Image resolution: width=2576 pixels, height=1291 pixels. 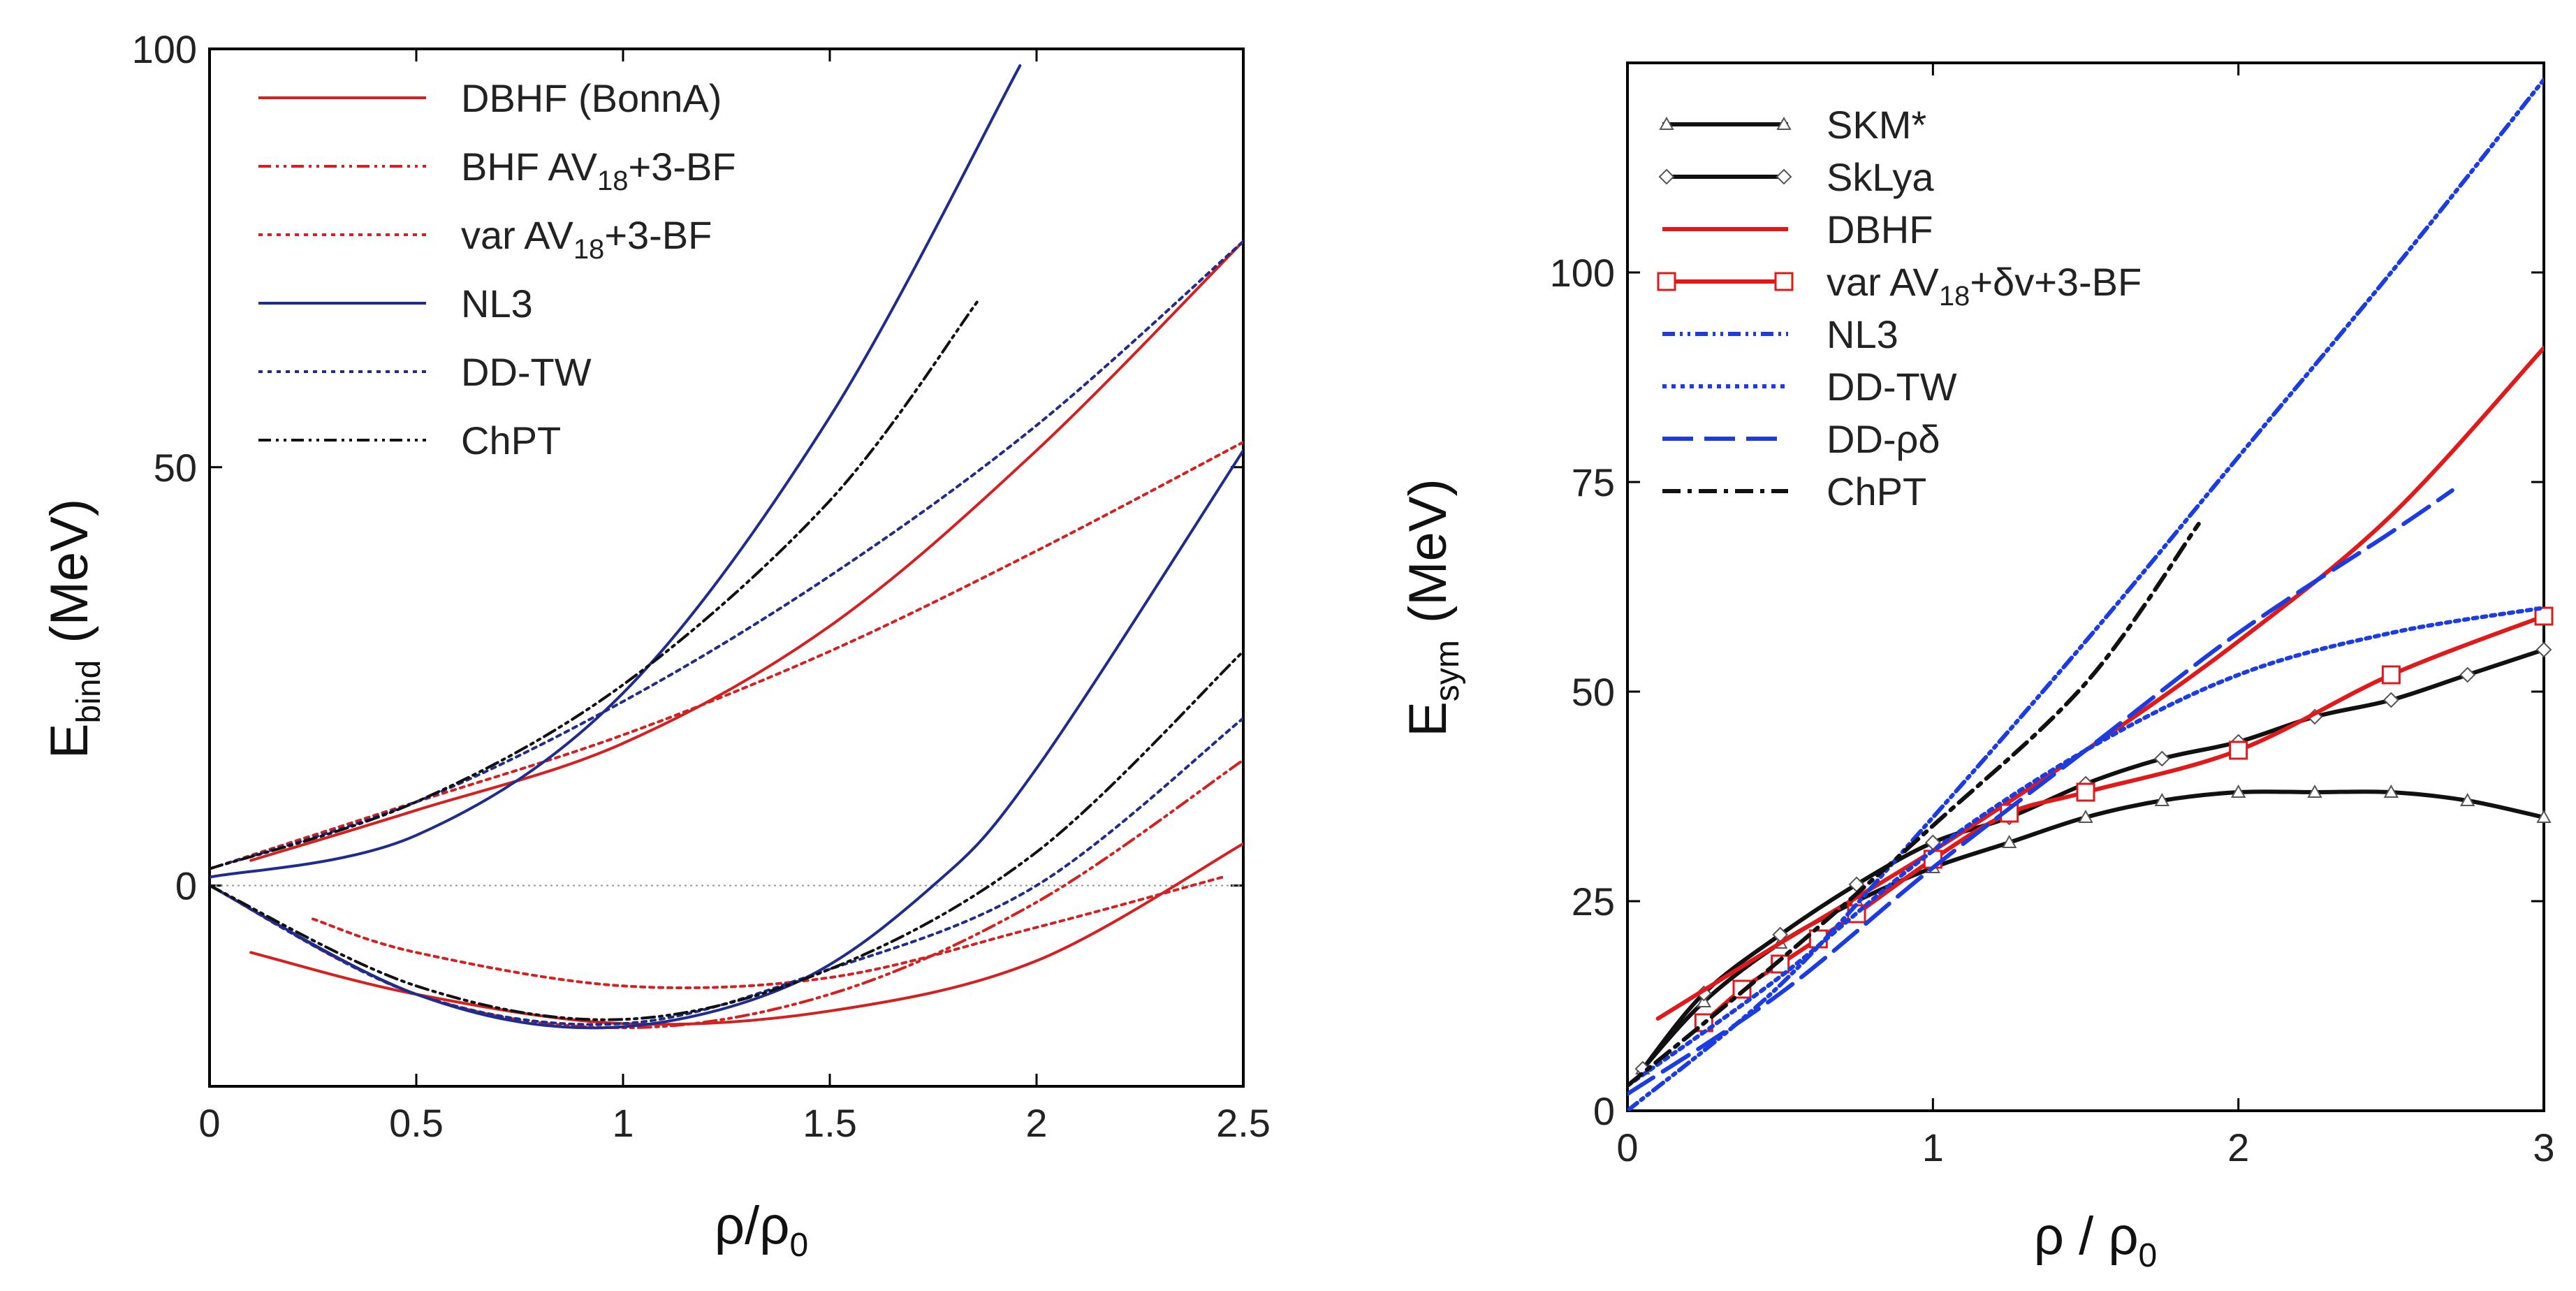 I want to click on right-x-axis-title: ρ / ρ0, so click(x=2096, y=1240).